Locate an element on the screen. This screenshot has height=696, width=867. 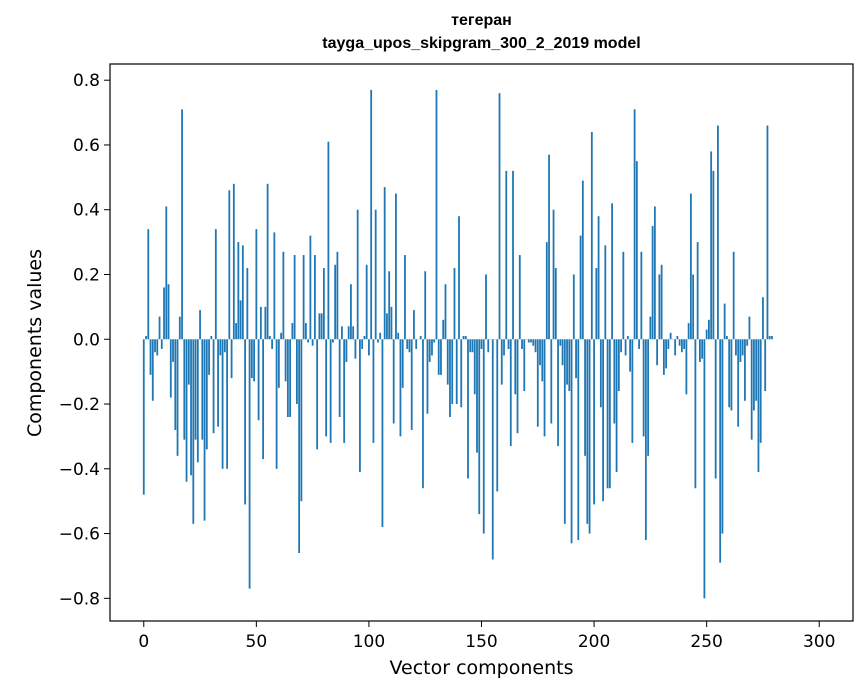
y-tick-label: 0.4 is located at coordinates (86, 211).